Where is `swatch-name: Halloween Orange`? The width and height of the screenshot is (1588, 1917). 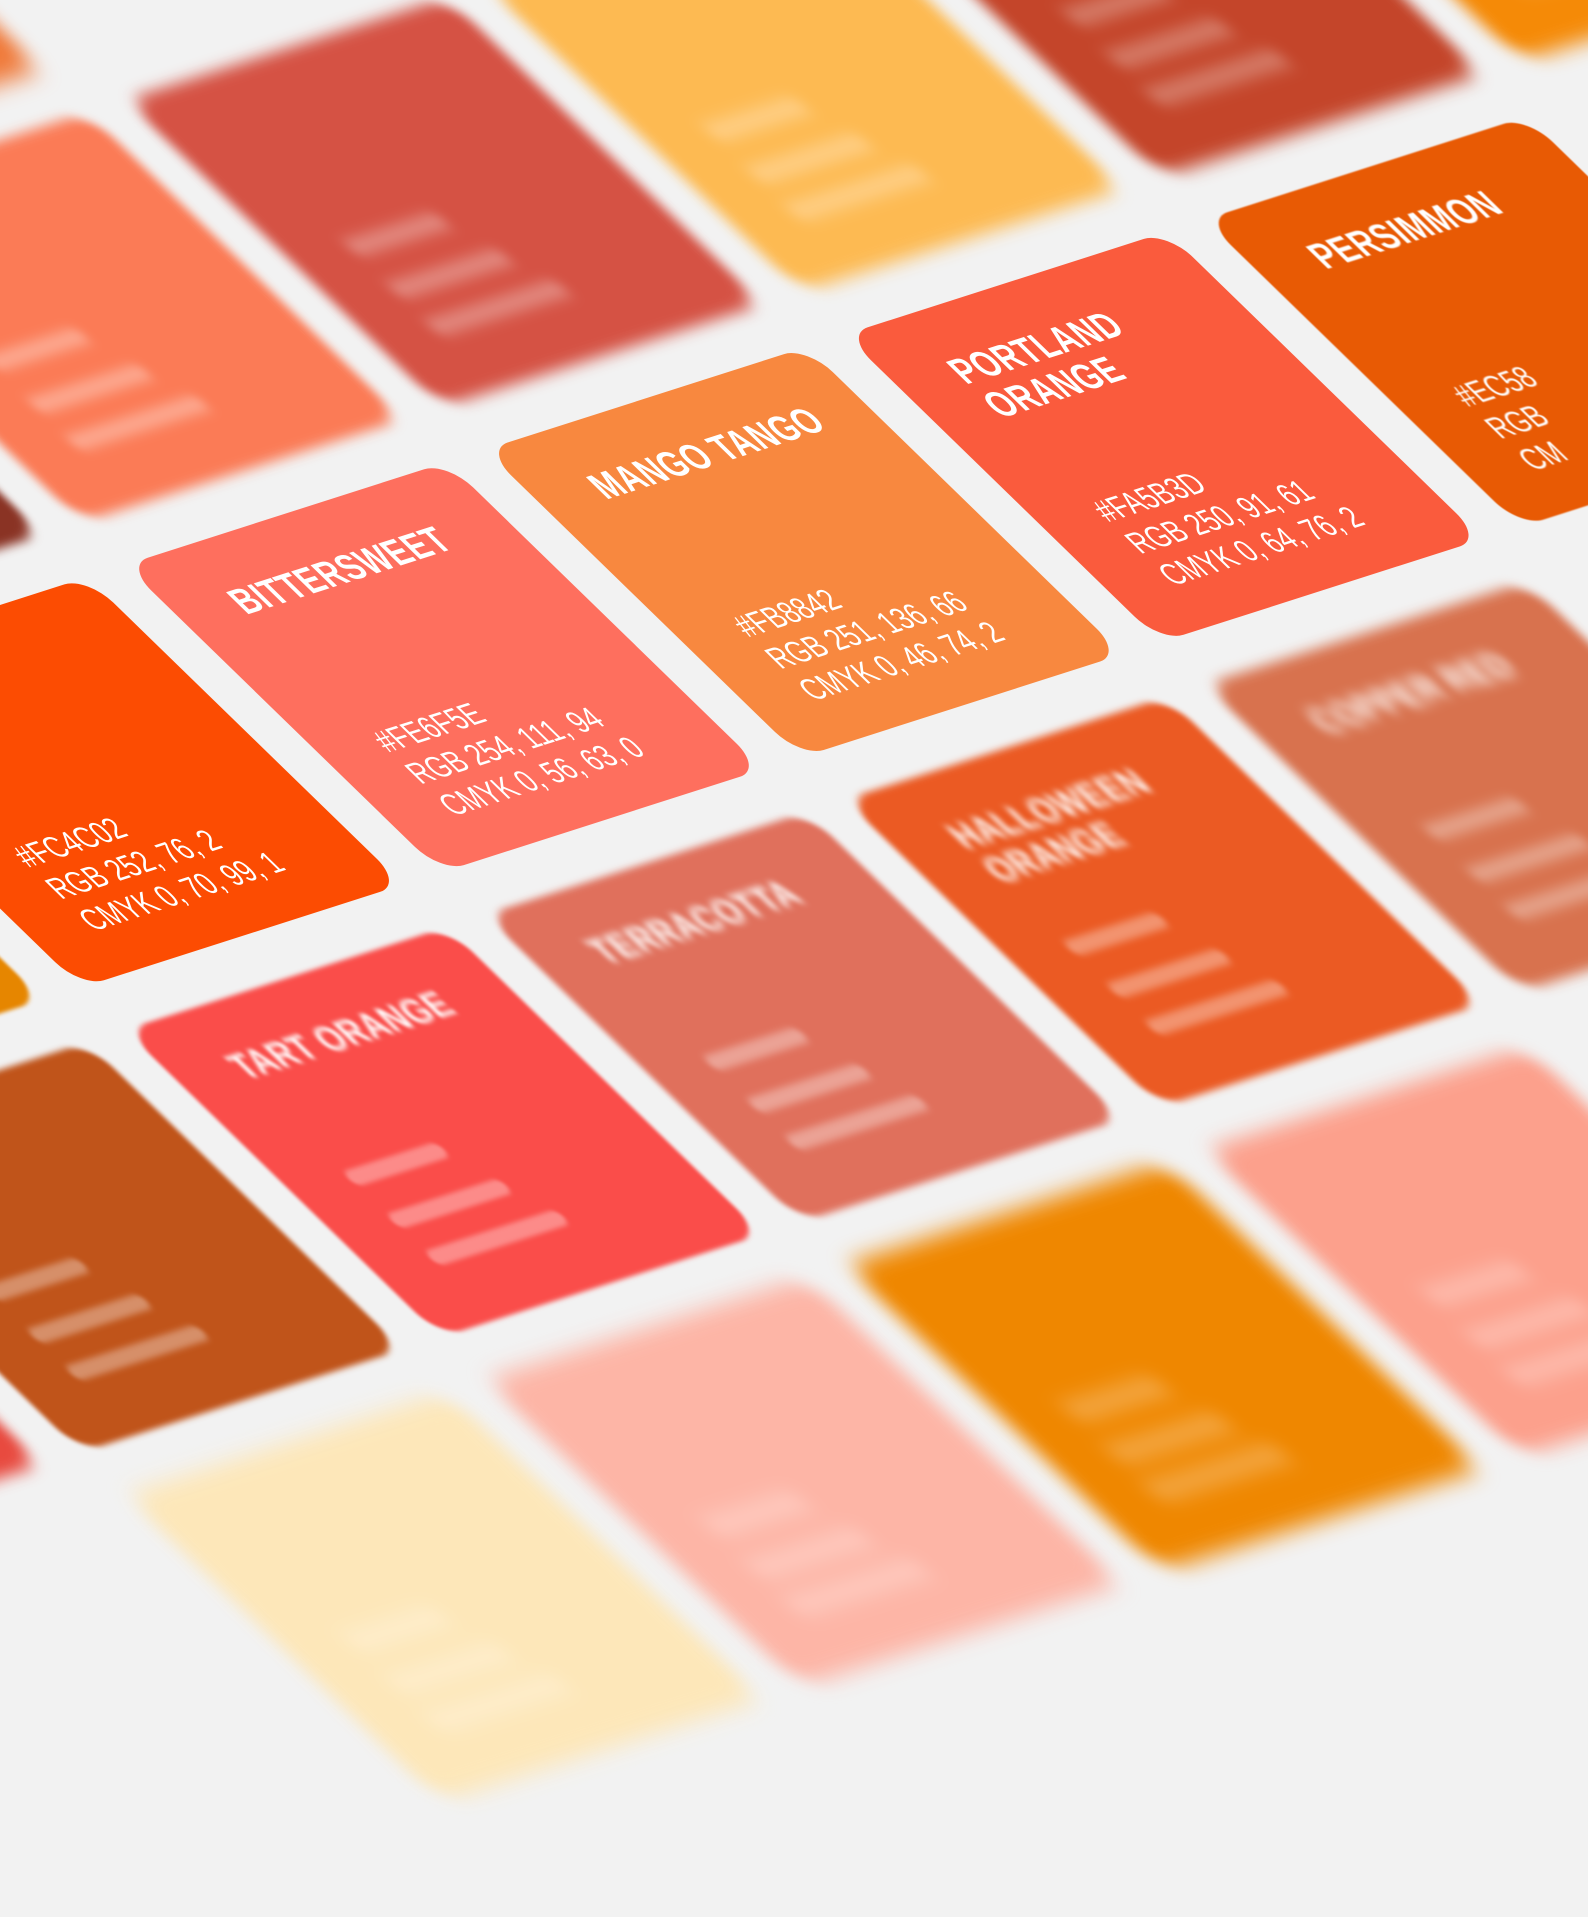
swatch-name: Halloween Orange is located at coordinates (1049, 826).